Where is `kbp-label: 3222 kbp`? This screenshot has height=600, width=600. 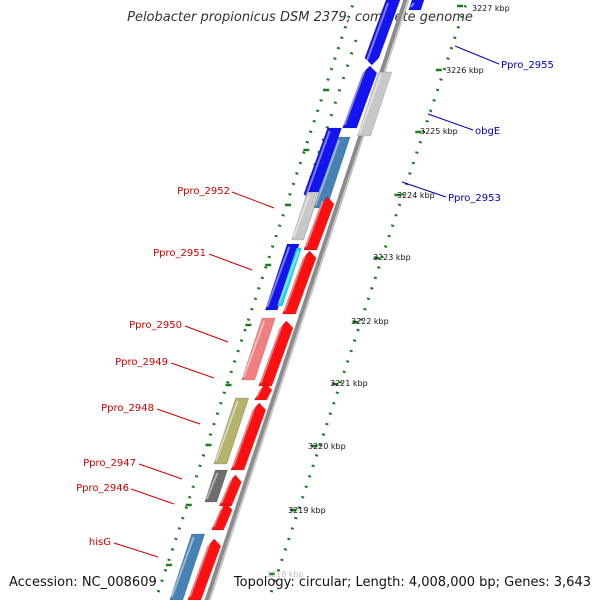
kbp-label: 3222 kbp is located at coordinates (370, 321).